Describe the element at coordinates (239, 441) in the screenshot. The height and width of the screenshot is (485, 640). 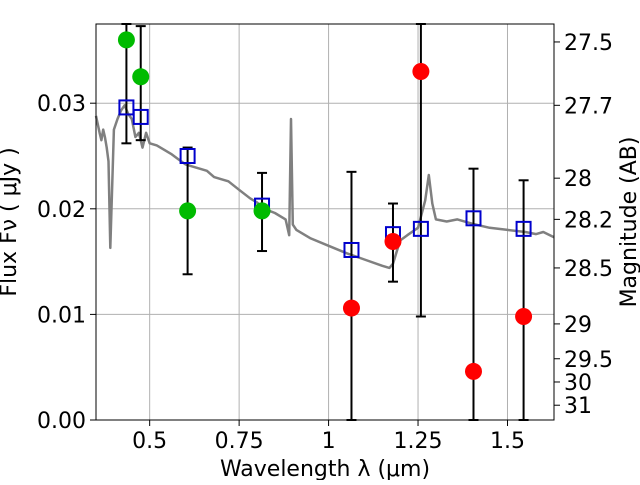
I see `x-tick-label: 0.75` at that location.